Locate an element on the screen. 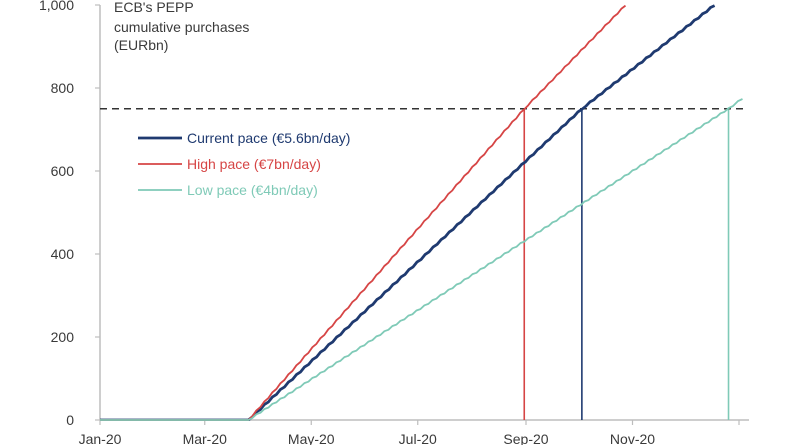  y-tick-label: 800 is located at coordinates (63, 88).